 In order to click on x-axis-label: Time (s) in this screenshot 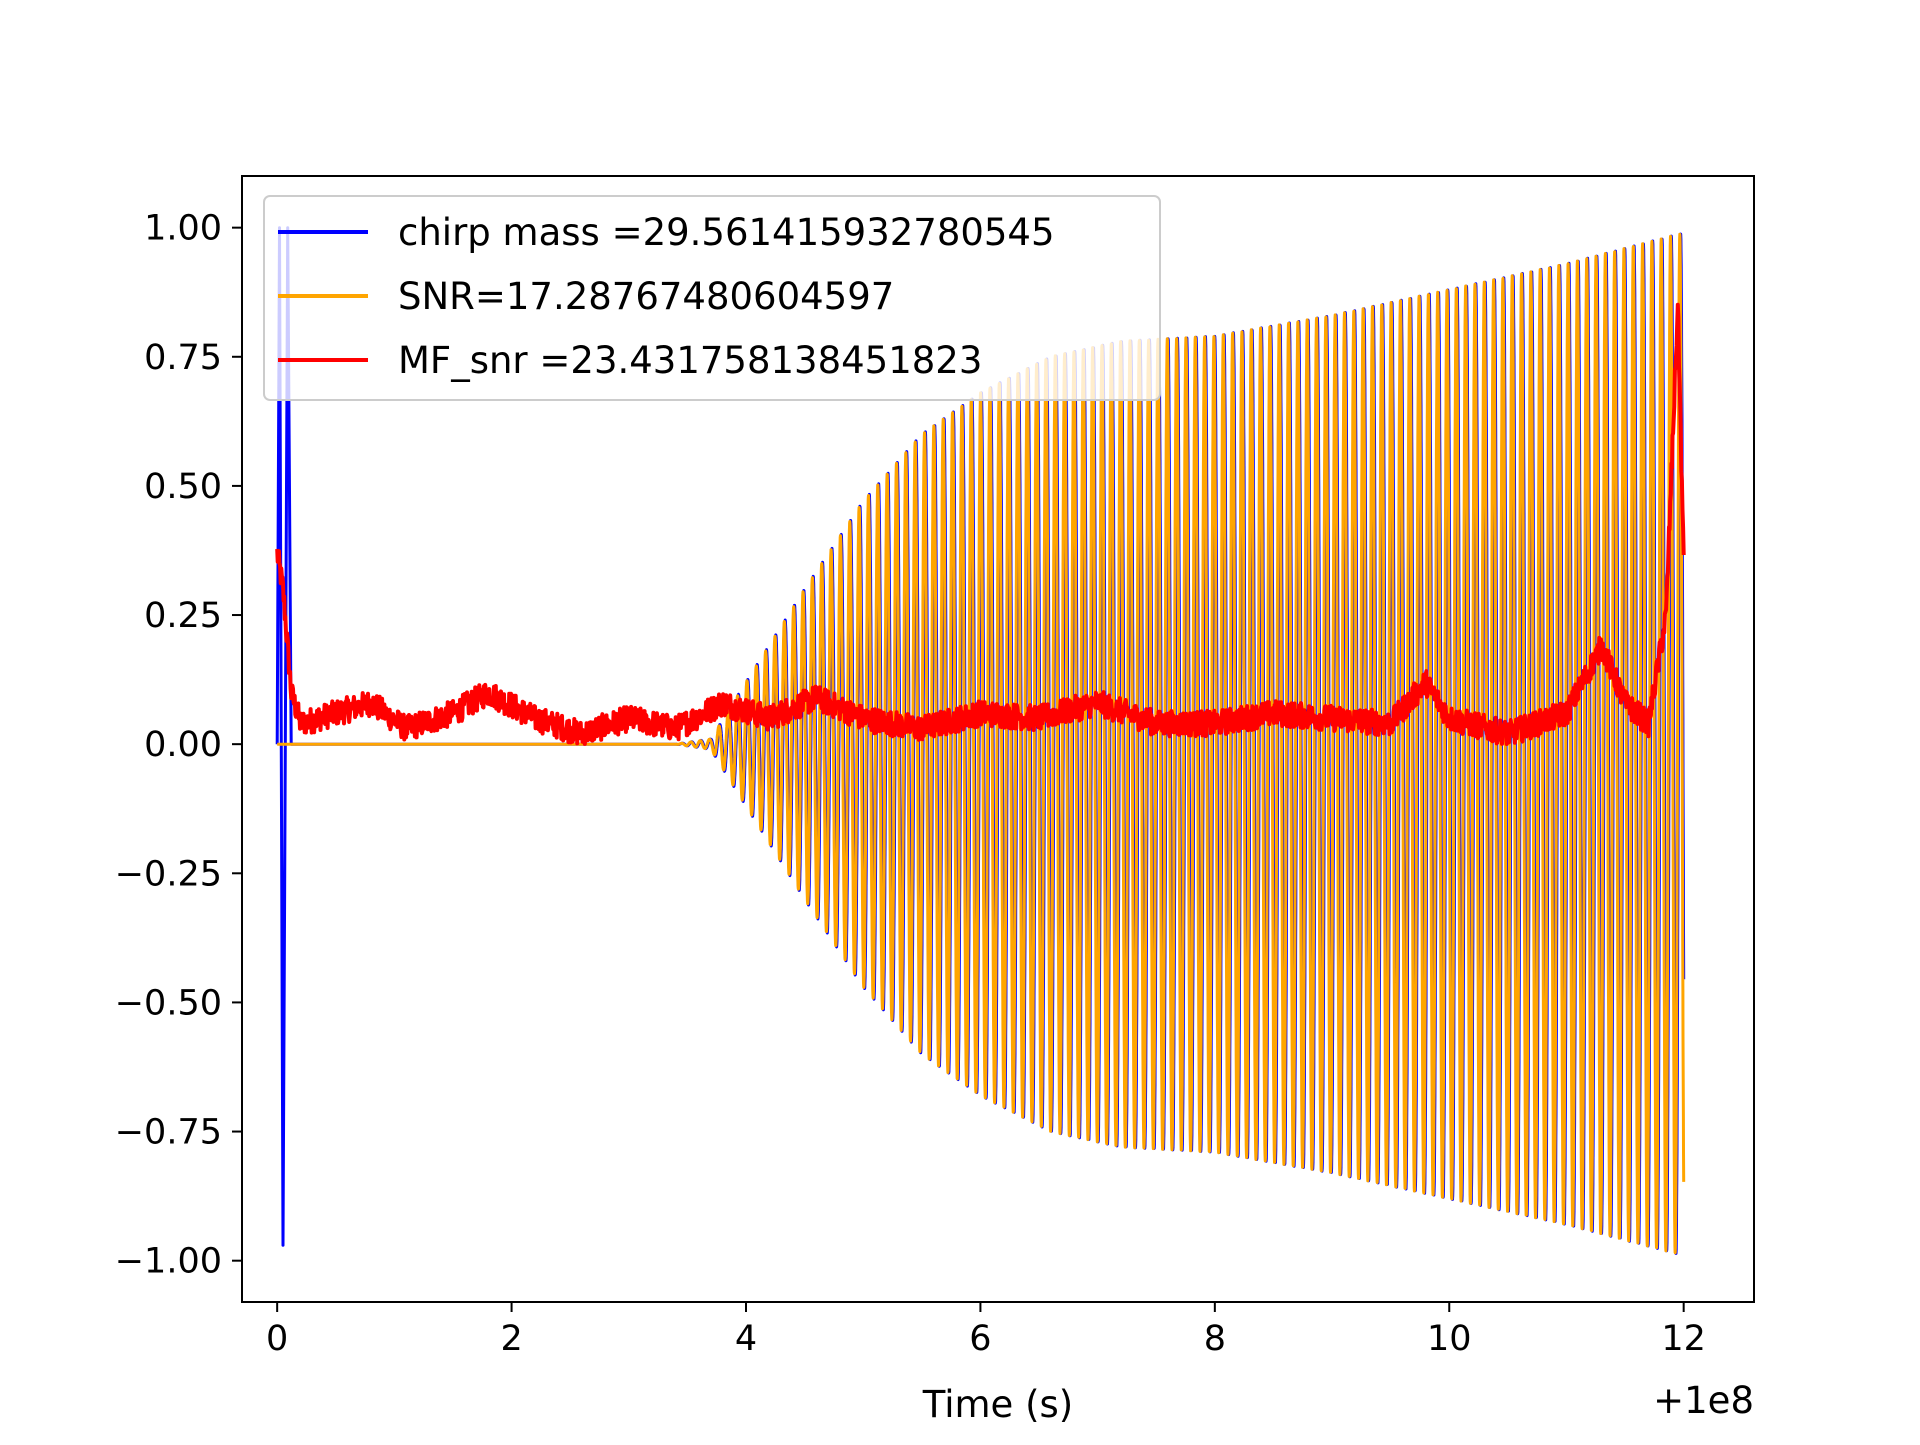, I will do `click(997, 1404)`.